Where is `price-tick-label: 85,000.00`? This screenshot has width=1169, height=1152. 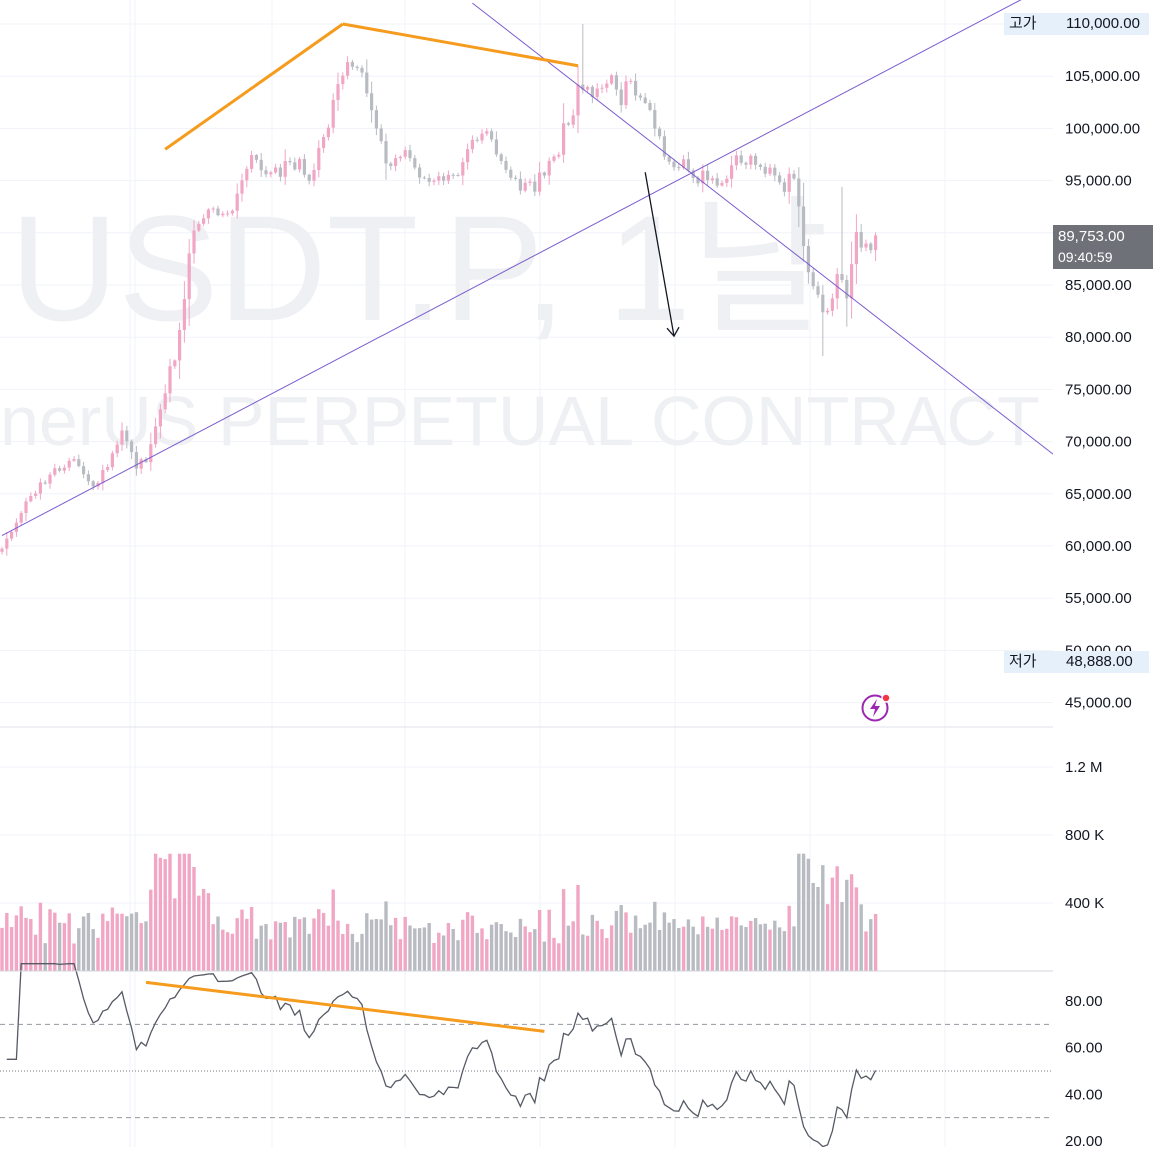 price-tick-label: 85,000.00 is located at coordinates (1098, 285).